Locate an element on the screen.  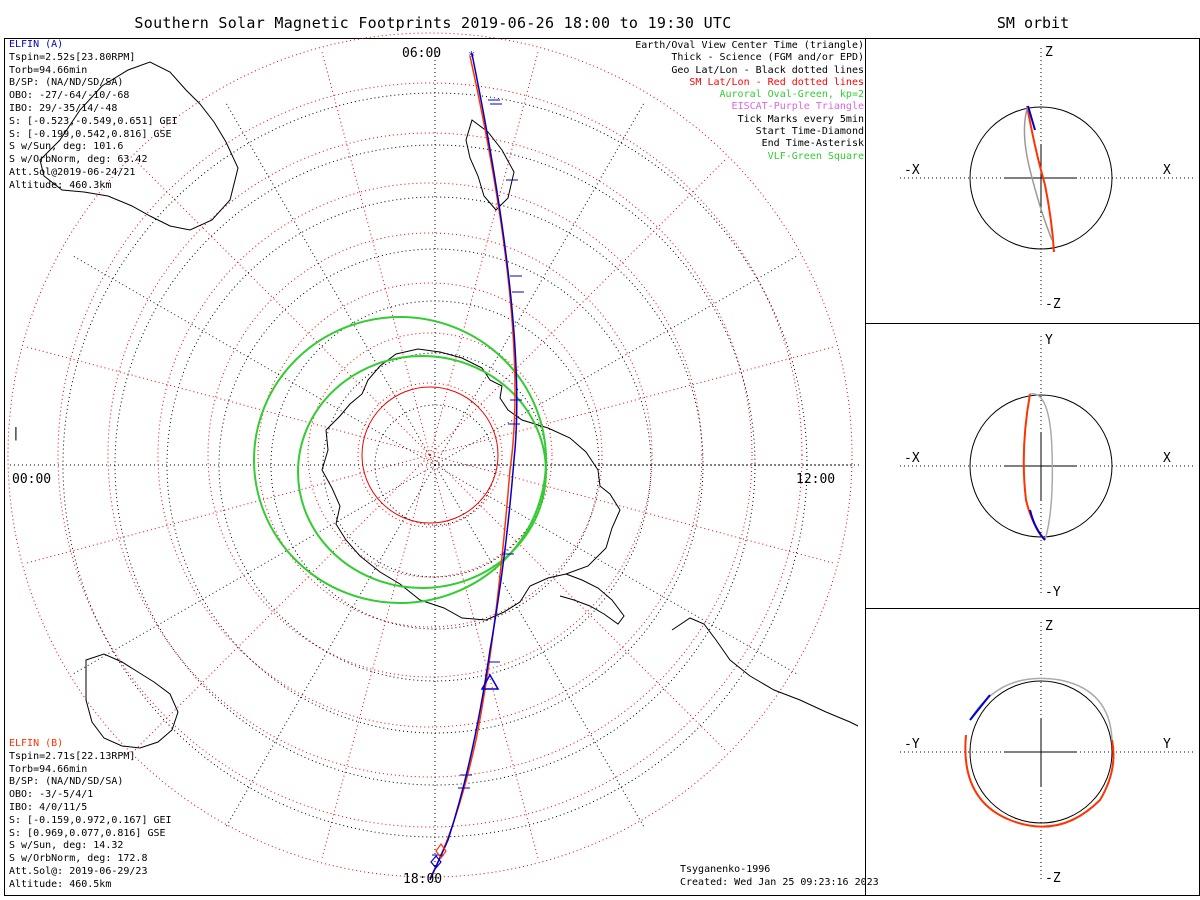
time-label-right: 12:00 is located at coordinates (815, 479).